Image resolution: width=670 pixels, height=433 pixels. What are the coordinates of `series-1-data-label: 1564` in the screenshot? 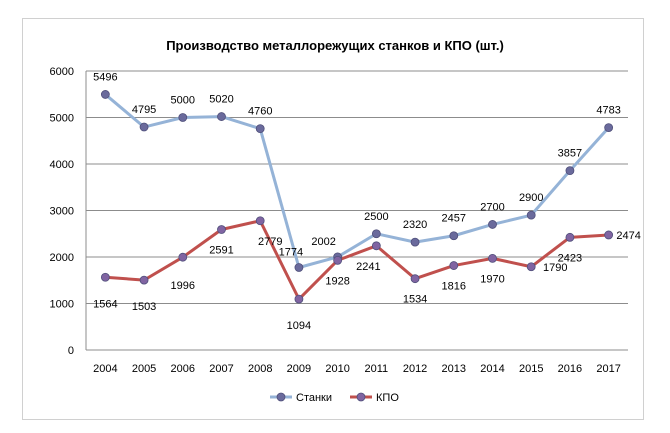 It's located at (105, 304).